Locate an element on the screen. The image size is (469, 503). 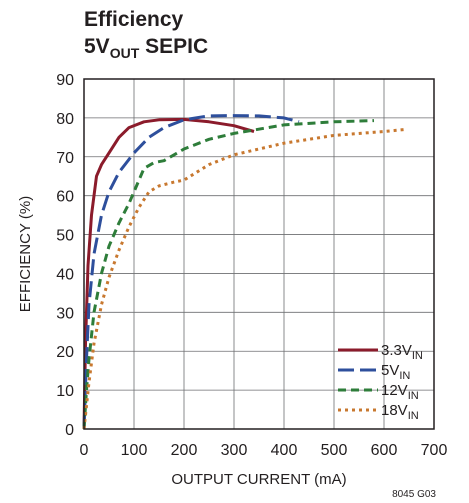
x-tick-label: 700 is located at coordinates (434, 450).